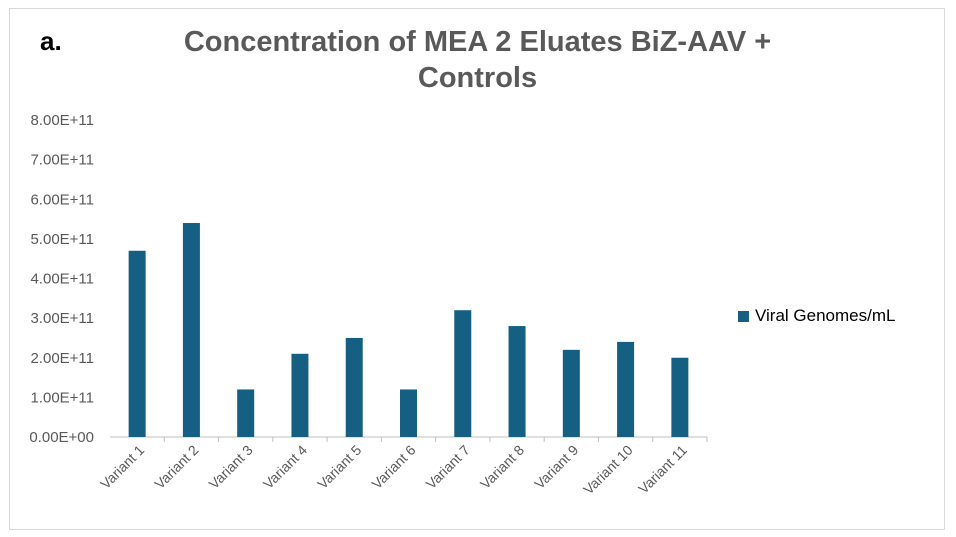 This screenshot has width=956, height=537. I want to click on y-tick-label: 4.00E+11, so click(62, 279).